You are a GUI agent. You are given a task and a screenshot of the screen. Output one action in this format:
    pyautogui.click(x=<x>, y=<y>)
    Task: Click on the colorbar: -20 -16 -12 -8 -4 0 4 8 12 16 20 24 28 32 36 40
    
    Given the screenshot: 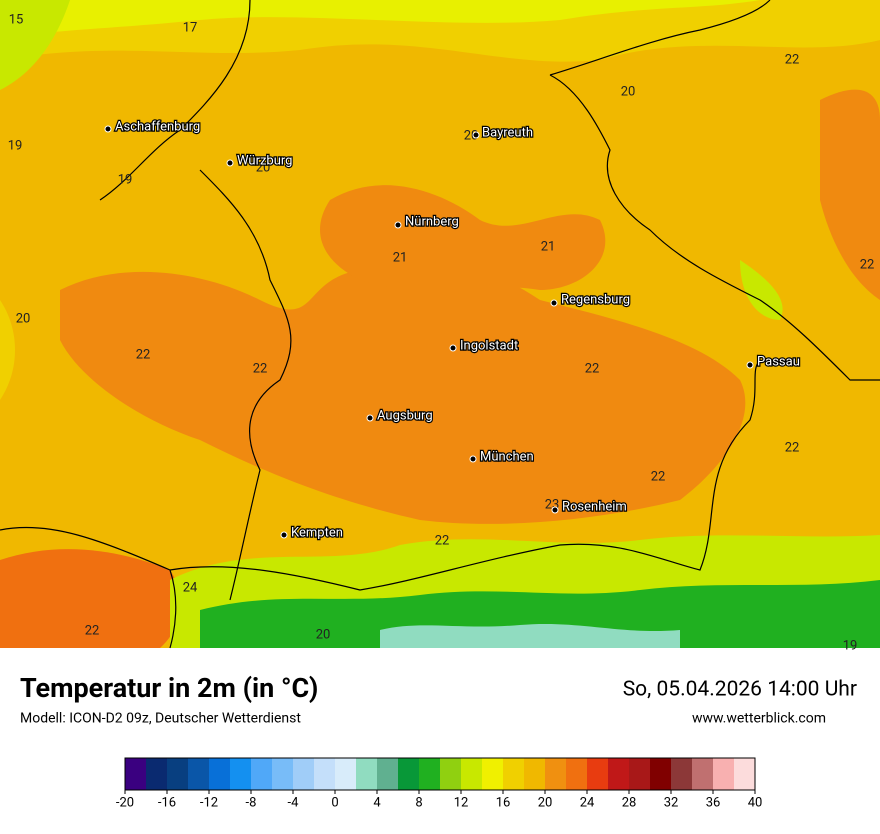 What is the action you would take?
    pyautogui.click(x=439, y=783)
    